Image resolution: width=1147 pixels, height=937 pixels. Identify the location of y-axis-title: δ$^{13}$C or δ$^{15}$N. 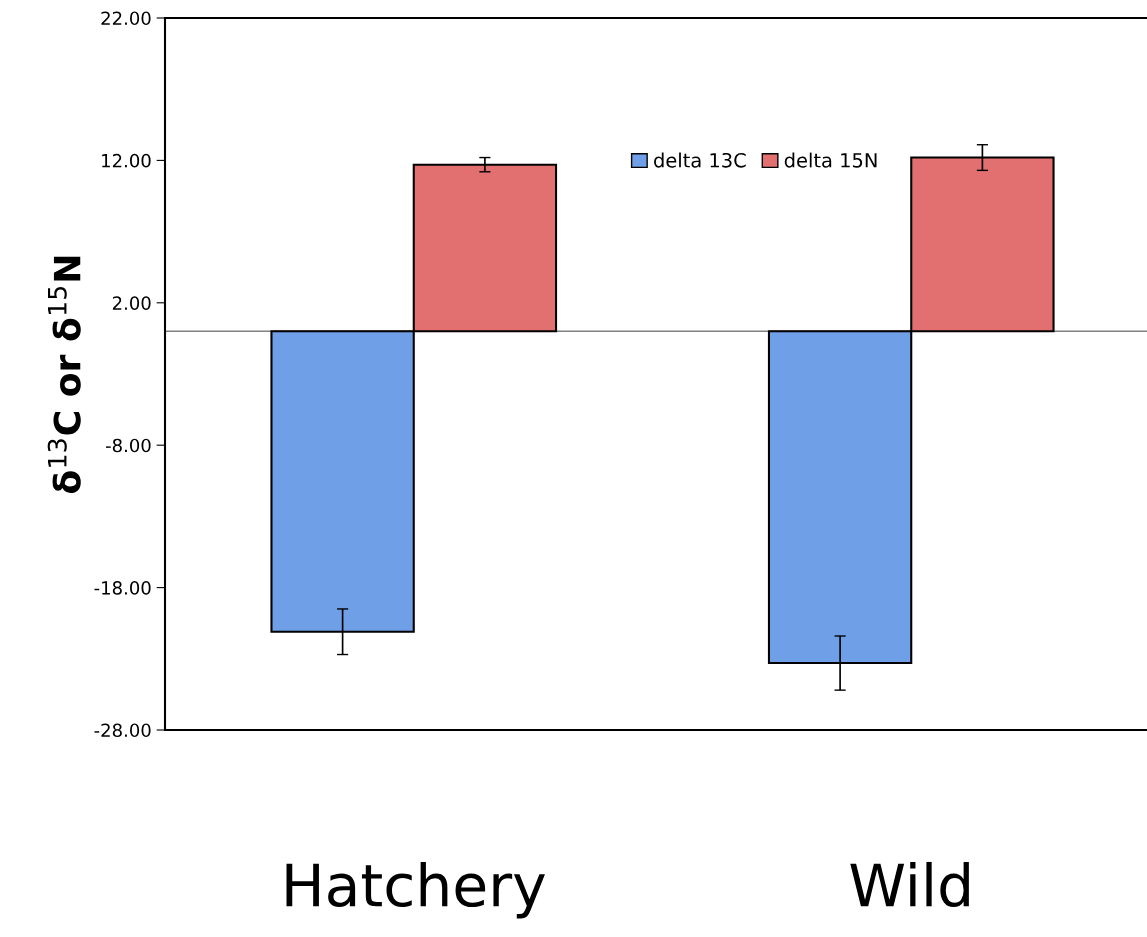
(64, 375).